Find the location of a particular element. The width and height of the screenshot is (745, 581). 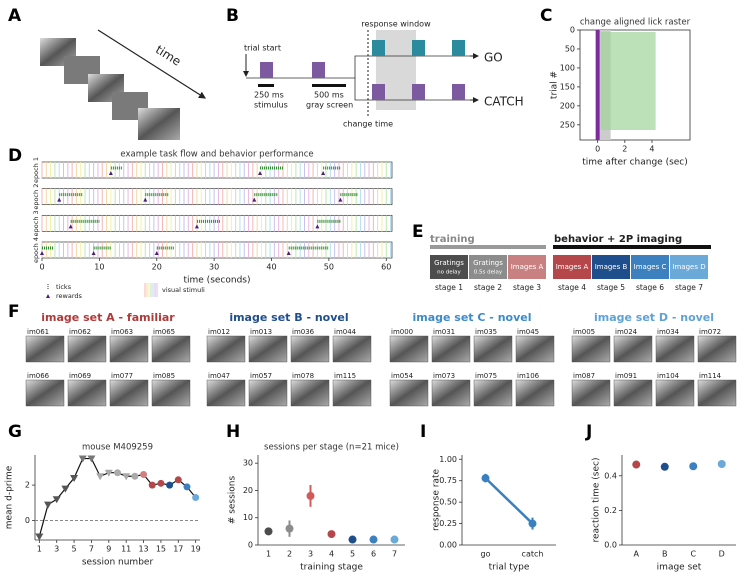

image-name: im104 is located at coordinates (668, 376).